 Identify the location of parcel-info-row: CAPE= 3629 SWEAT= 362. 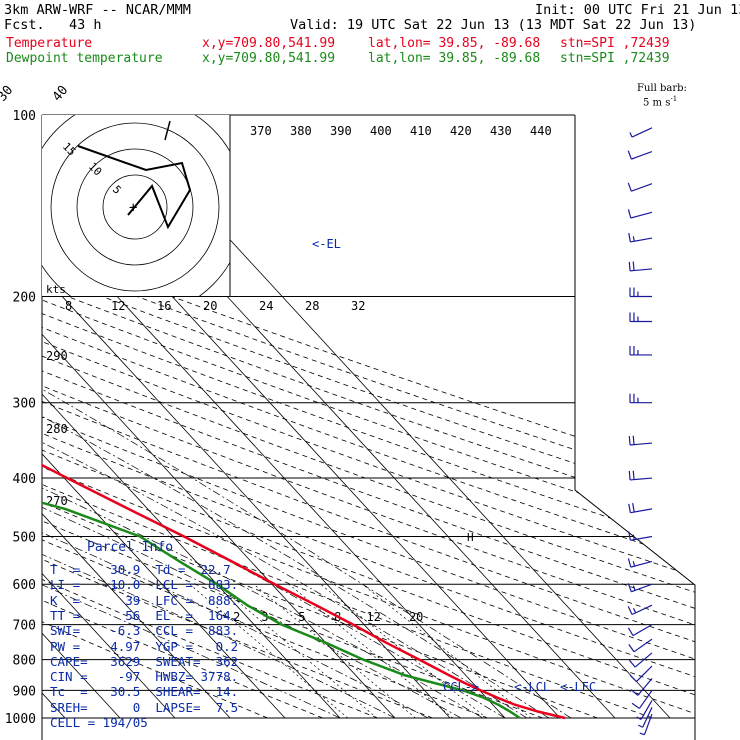
(144, 661).